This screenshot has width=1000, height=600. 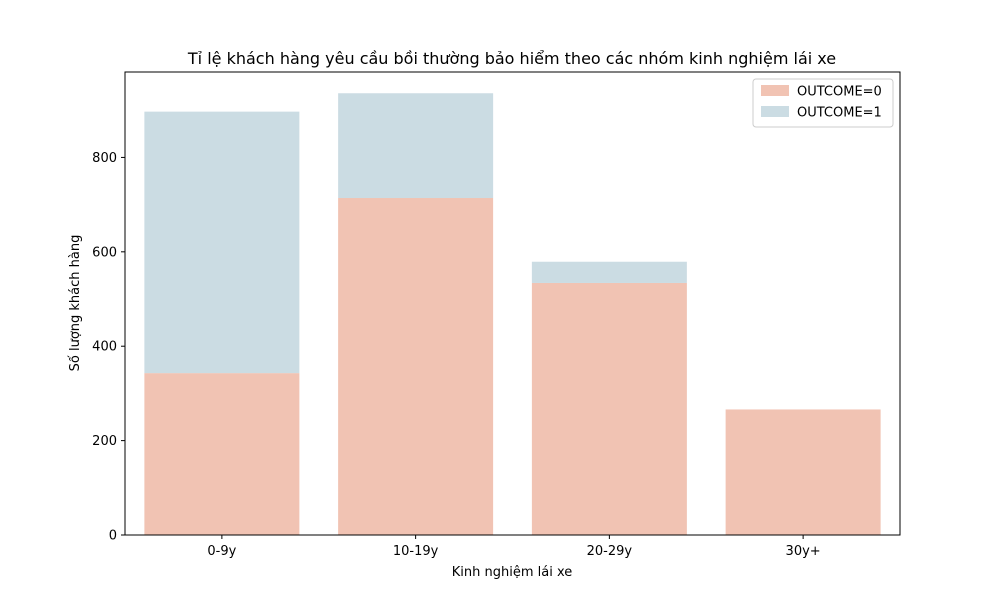 I want to click on x-tick-label: 20-29y, so click(x=610, y=551).